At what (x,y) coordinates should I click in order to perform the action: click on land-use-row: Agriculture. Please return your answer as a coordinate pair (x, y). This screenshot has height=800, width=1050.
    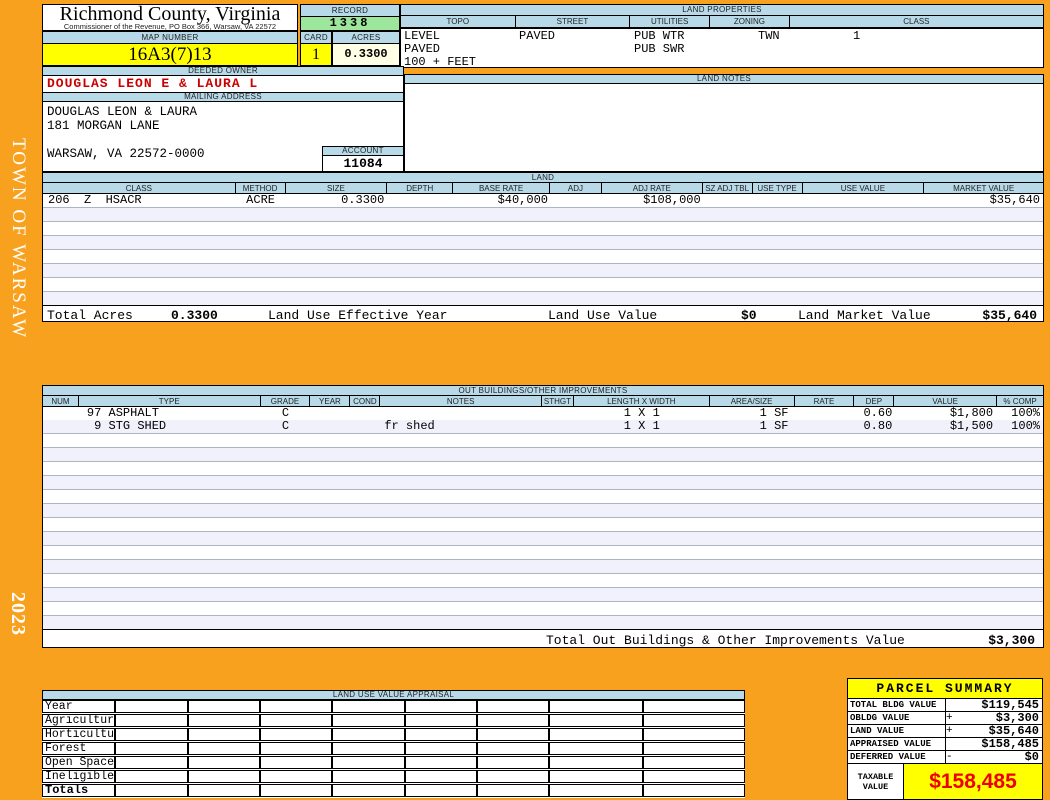
    Looking at the image, I should click on (393, 720).